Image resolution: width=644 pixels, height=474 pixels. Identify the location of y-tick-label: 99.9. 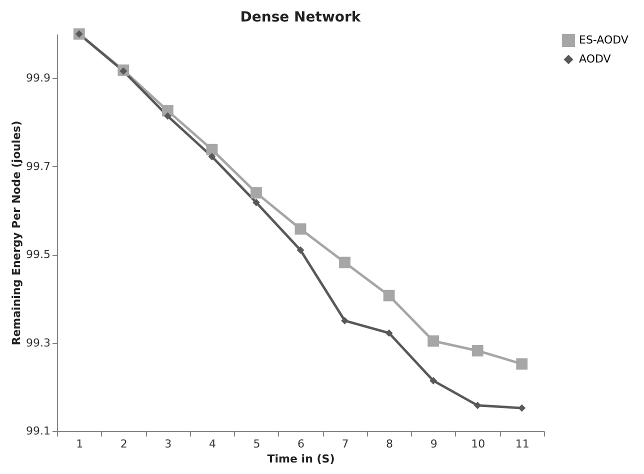
(38, 78).